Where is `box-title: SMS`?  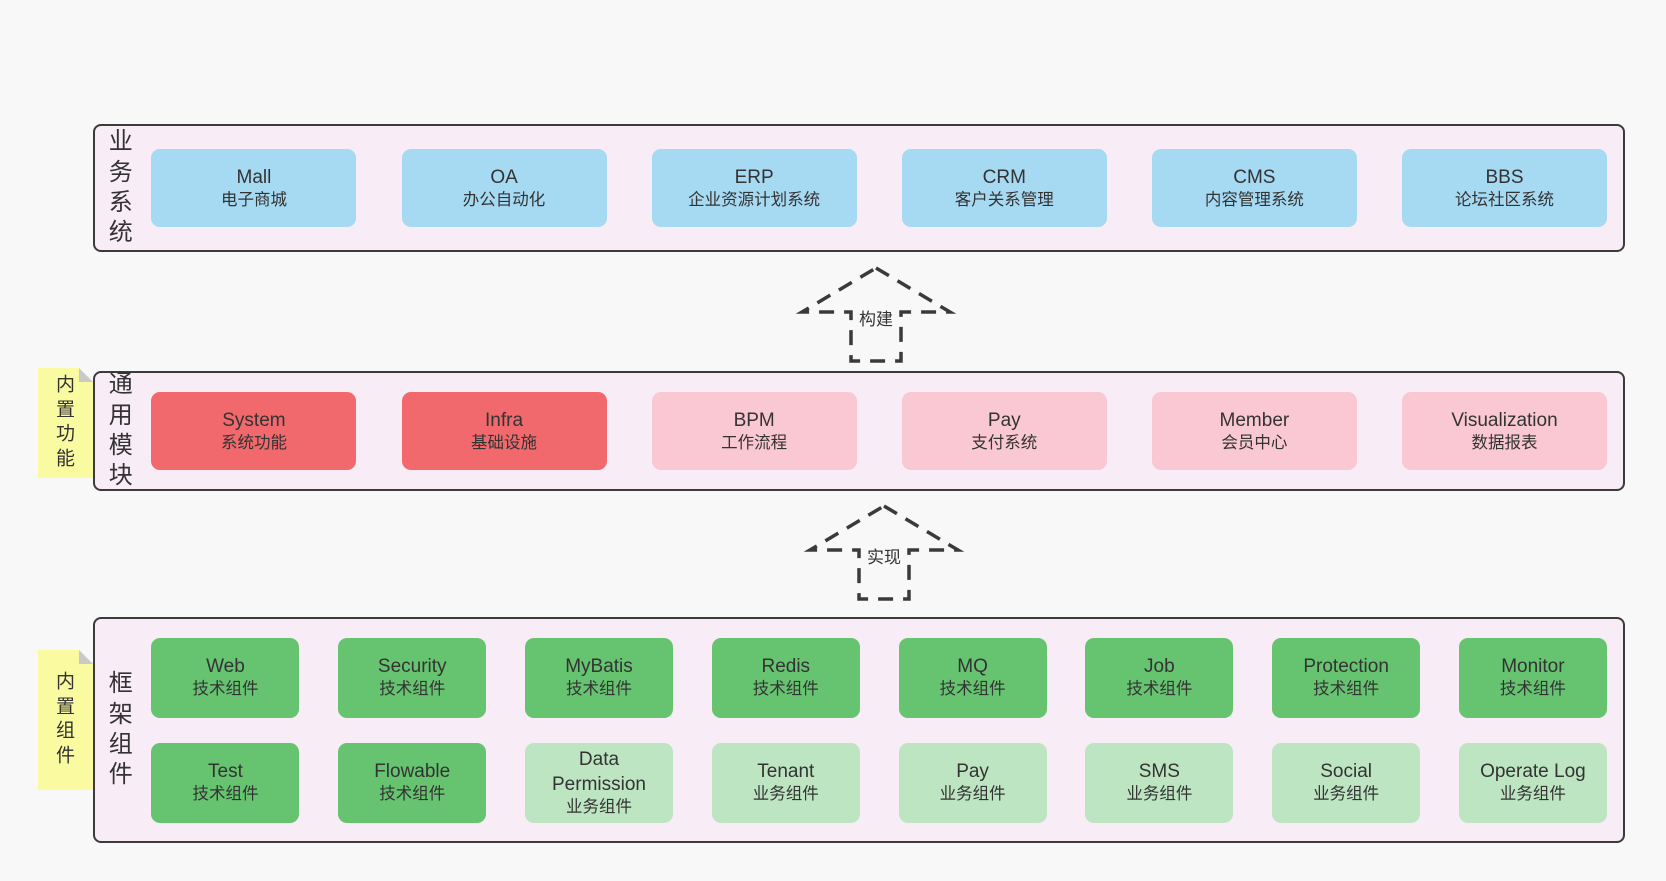 box-title: SMS is located at coordinates (1159, 772).